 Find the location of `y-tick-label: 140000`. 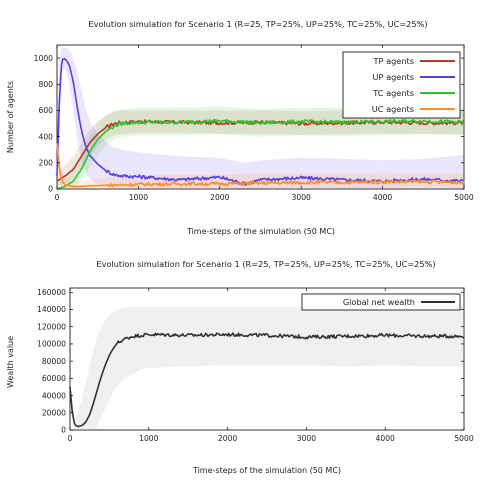

y-tick-label: 140000 is located at coordinates (51, 309).